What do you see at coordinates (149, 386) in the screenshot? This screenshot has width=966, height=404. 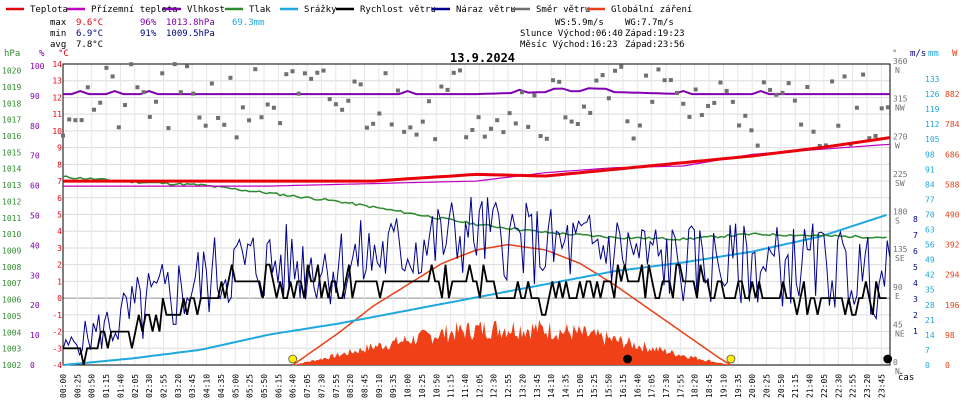 I see `time-tick-label: 02:30` at bounding box center [149, 386].